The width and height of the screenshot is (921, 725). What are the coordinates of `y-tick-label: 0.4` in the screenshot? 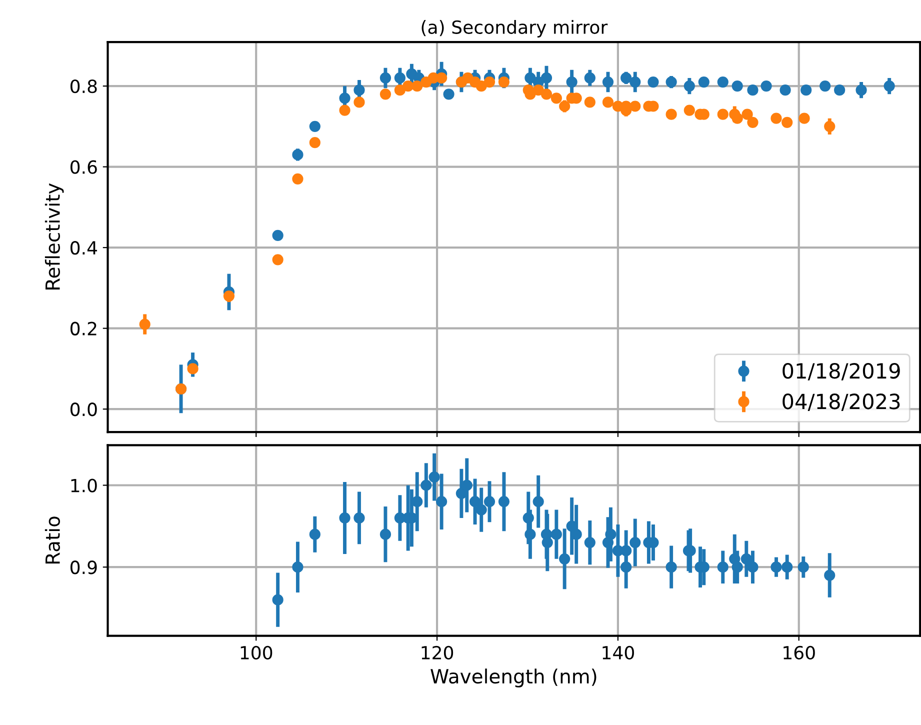 It's located at (84, 248).